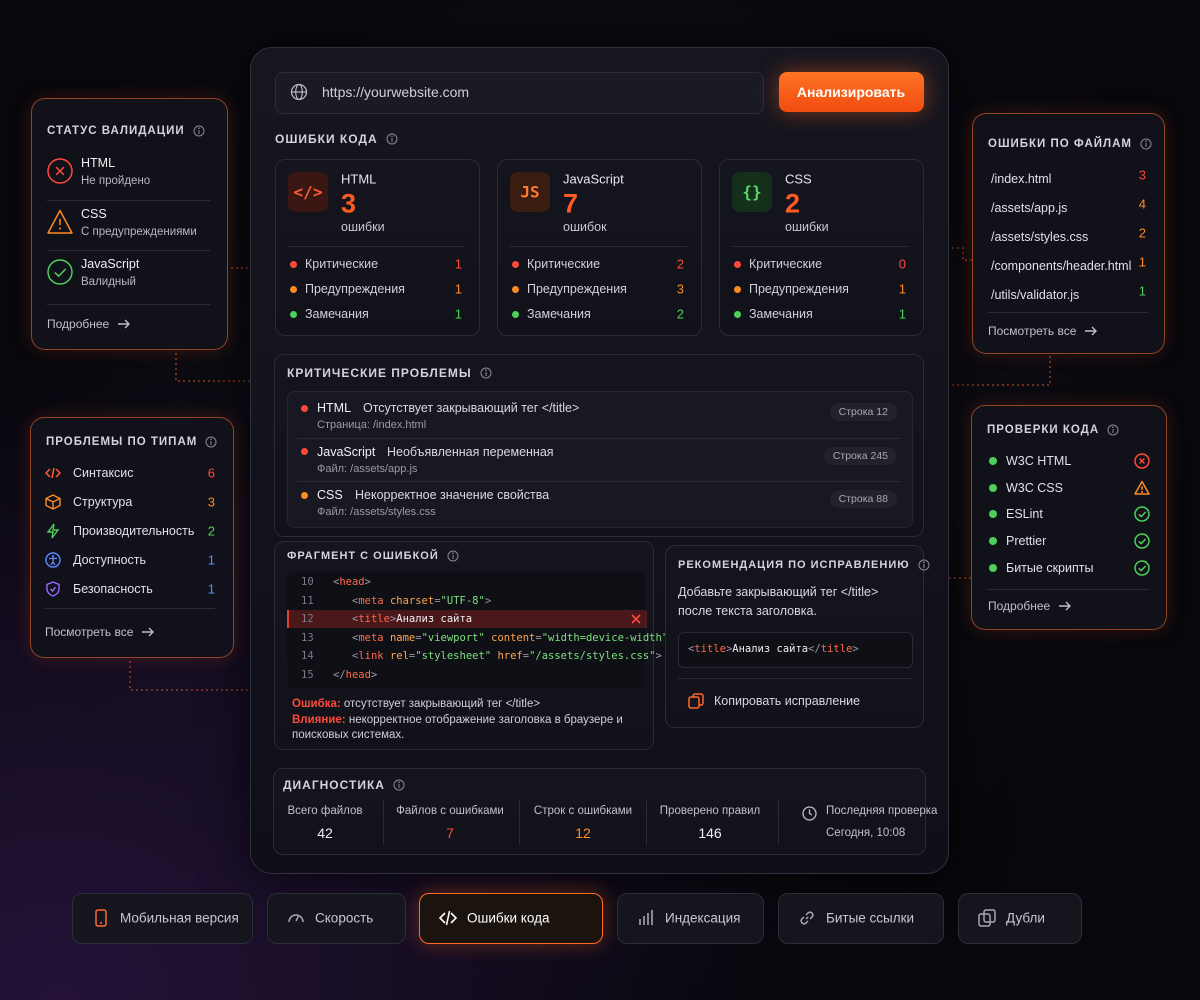 The width and height of the screenshot is (1200, 1000). I want to click on section-title: ОШИБКИ ПО ФАЙЛАМ, so click(1060, 144).